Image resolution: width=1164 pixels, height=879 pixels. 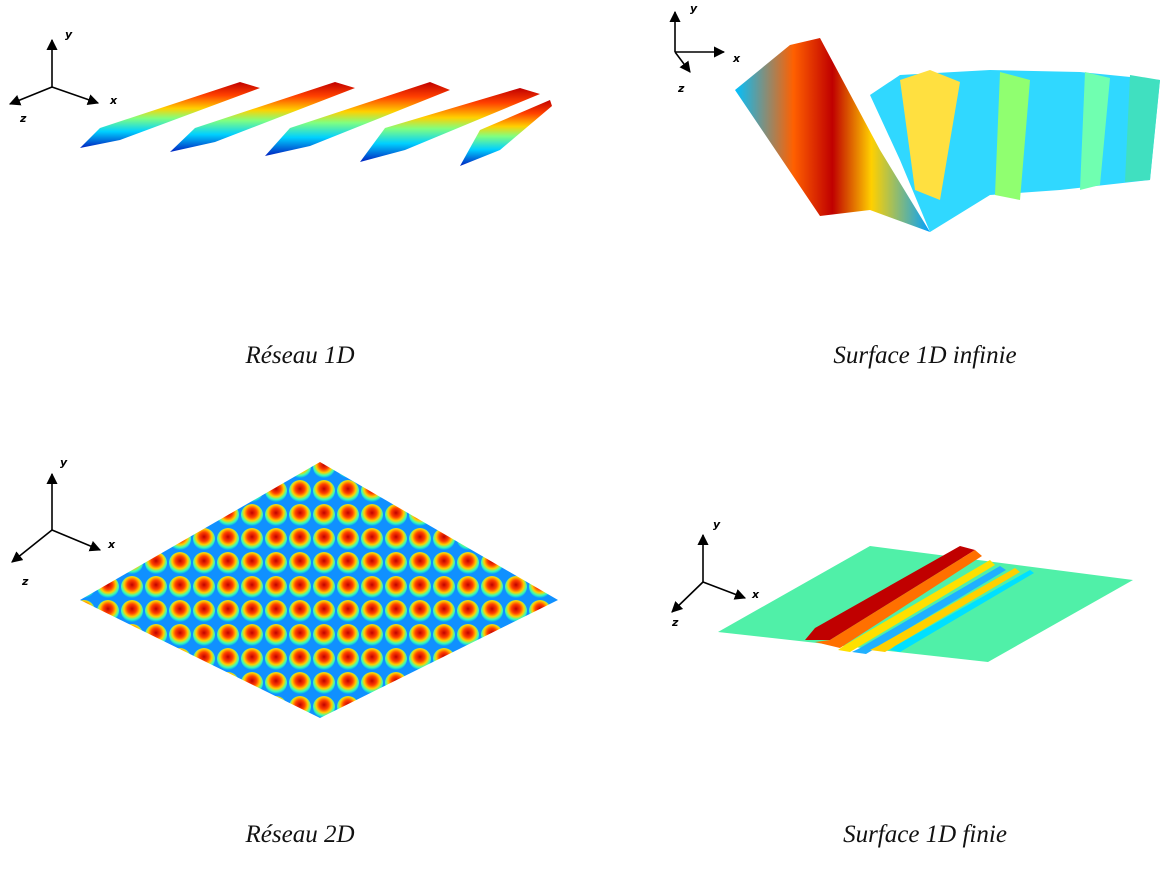 What do you see at coordinates (925, 834) in the screenshot?
I see `caption: Surface 1D finie` at bounding box center [925, 834].